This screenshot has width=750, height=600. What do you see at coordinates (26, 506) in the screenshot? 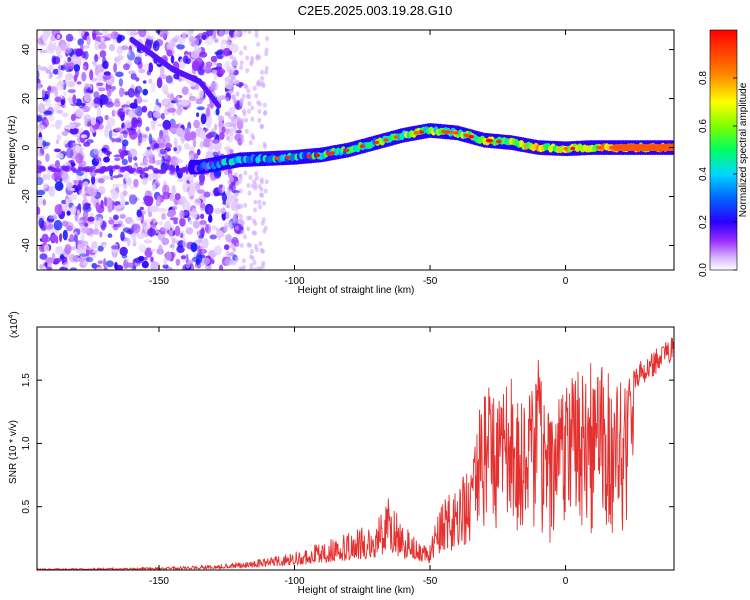
I see `y-tick-label: 0.5` at bounding box center [26, 506].